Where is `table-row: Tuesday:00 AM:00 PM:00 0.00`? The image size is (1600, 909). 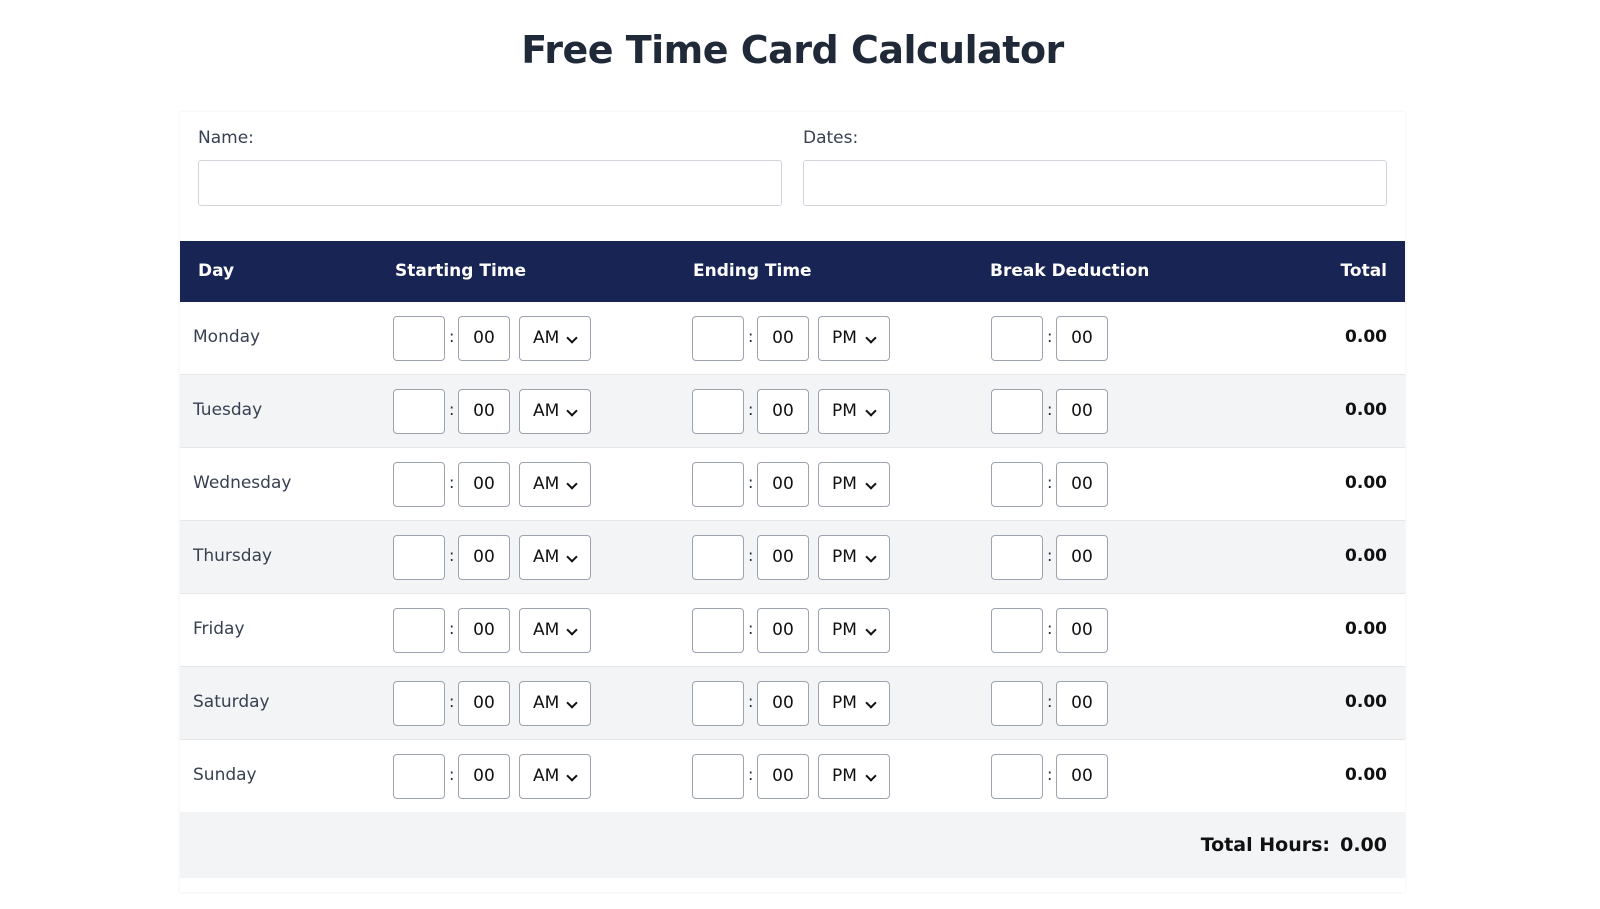
table-row: Tuesday:00 AM:00 PM:00 0.00 is located at coordinates (792, 411).